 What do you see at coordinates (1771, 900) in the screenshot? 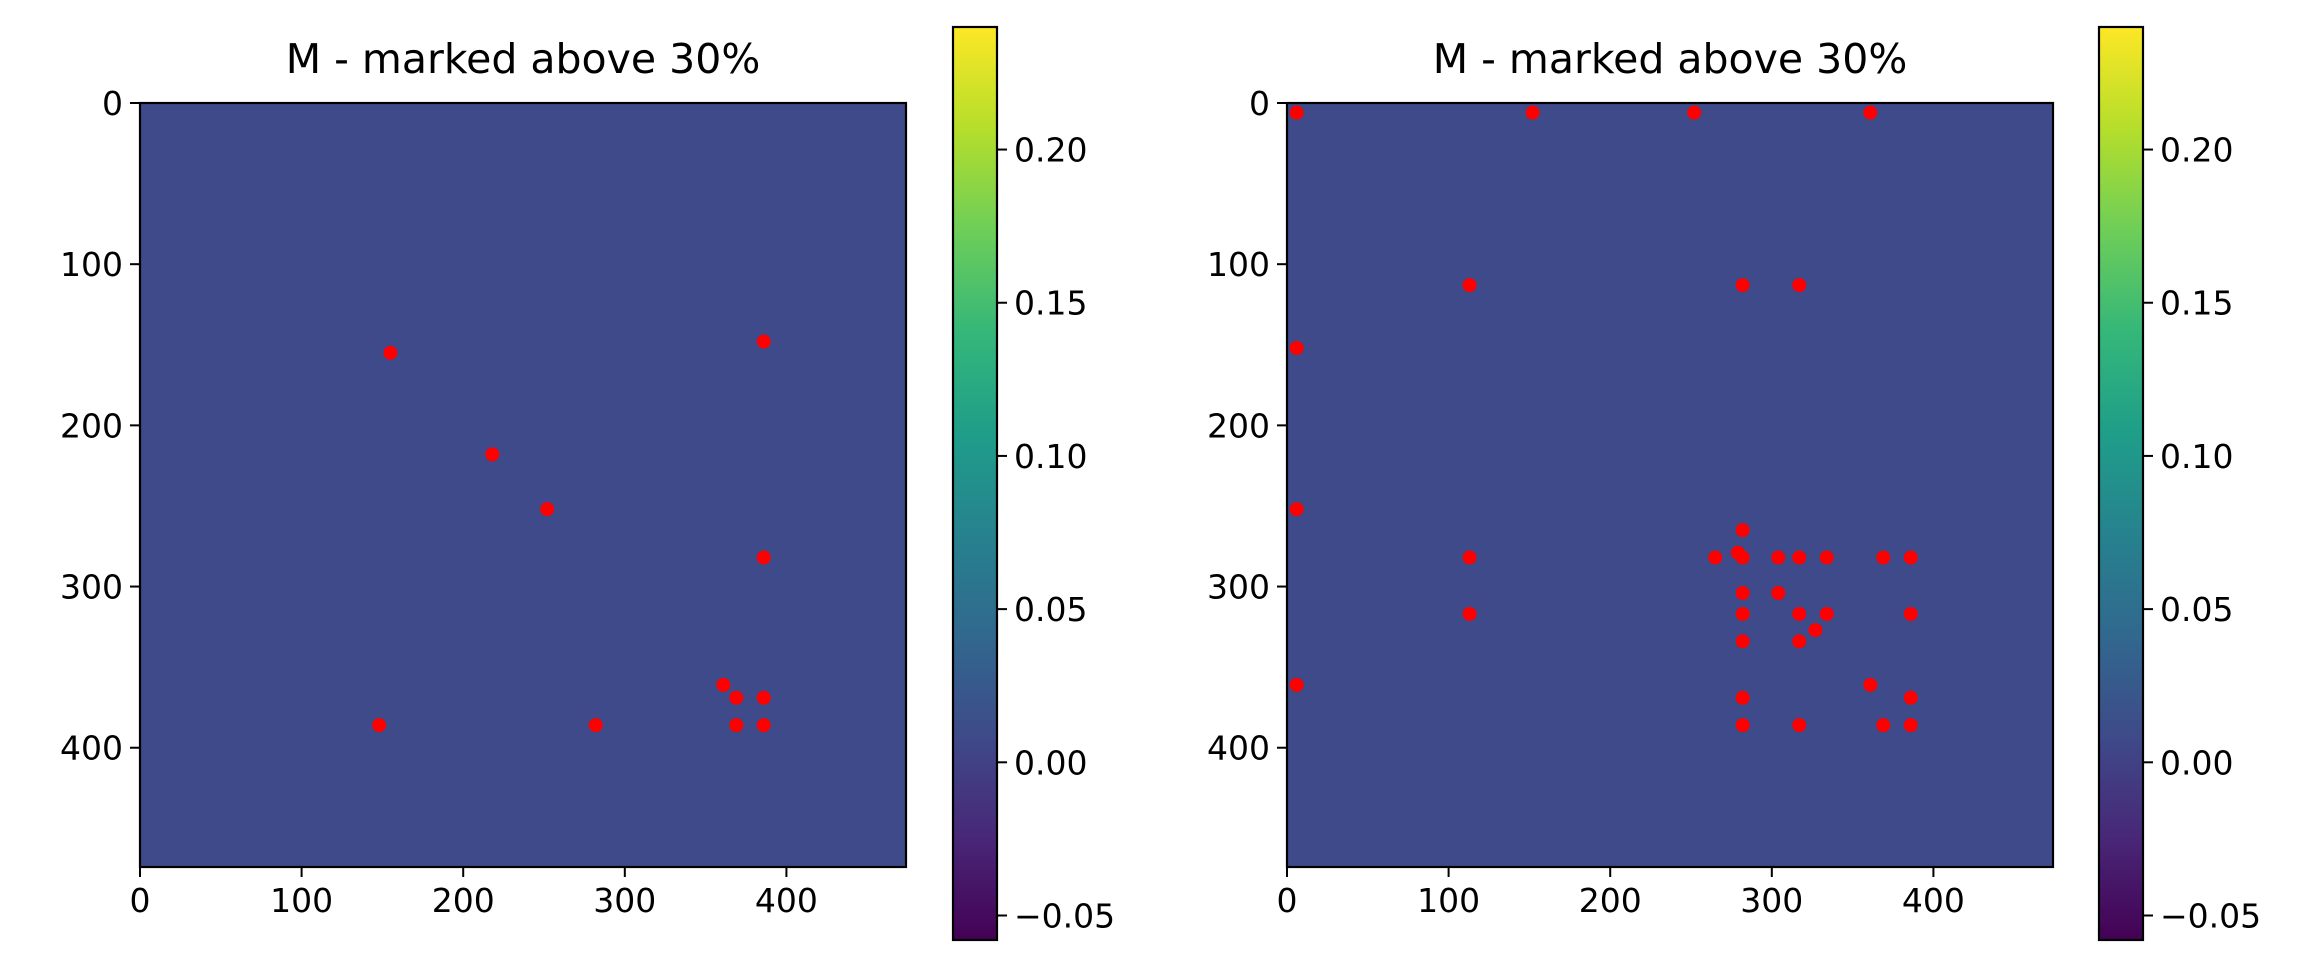
I see `right-x-tick-label: 300` at bounding box center [1771, 900].